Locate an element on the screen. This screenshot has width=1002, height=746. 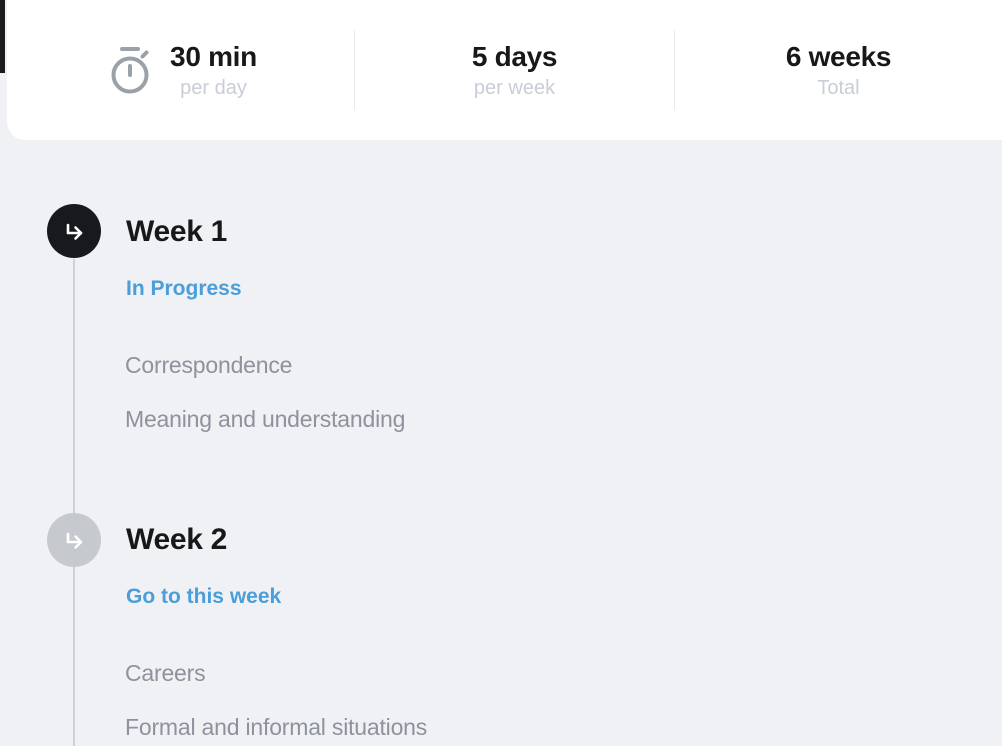
week-2-marker is located at coordinates (74, 540).